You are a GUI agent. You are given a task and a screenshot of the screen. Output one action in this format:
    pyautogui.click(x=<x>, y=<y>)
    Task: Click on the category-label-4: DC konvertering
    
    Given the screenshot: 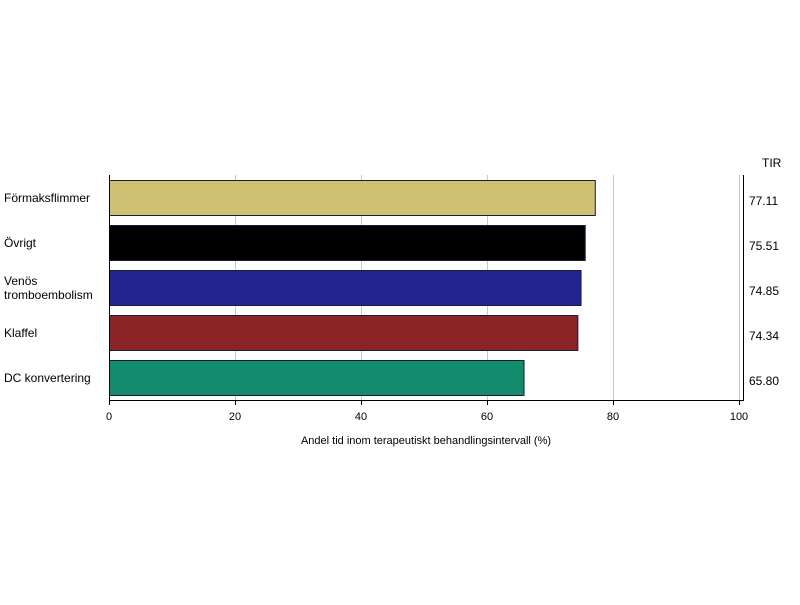 What is the action you would take?
    pyautogui.click(x=47, y=378)
    